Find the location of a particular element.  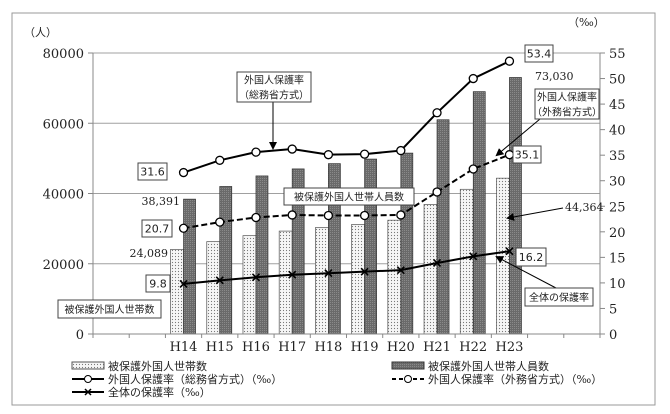

left-tick-label: 20000 is located at coordinates (63, 265).